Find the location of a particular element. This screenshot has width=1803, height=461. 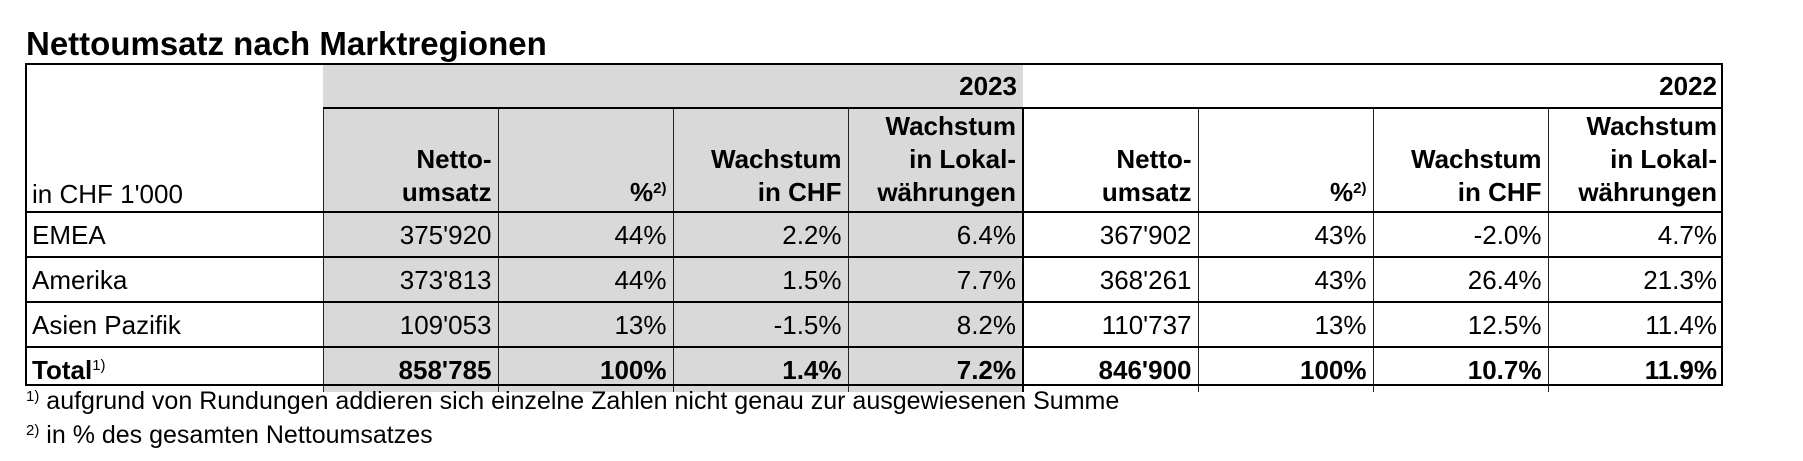

cell: 373'813 is located at coordinates (410, 280).